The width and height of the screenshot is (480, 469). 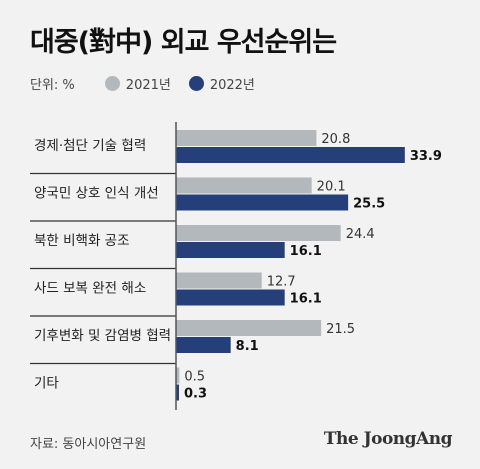 I want to click on value-label-2022: 8.1, so click(x=247, y=346).